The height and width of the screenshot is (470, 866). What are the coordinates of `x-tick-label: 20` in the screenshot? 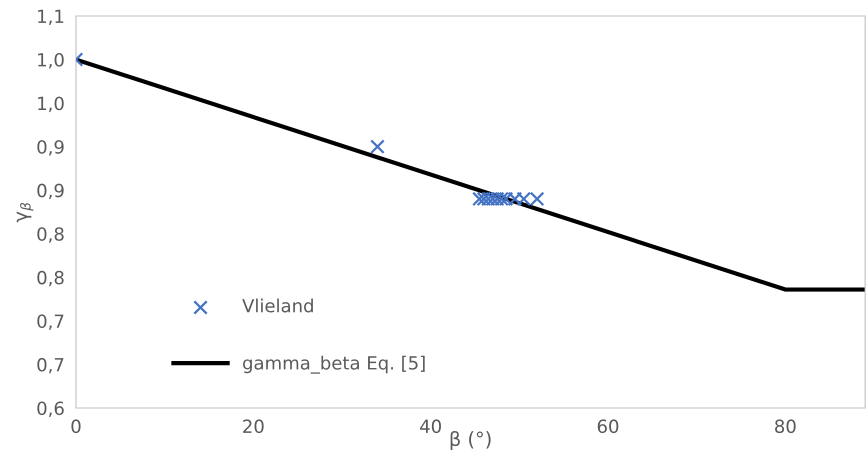 It's located at (253, 426).